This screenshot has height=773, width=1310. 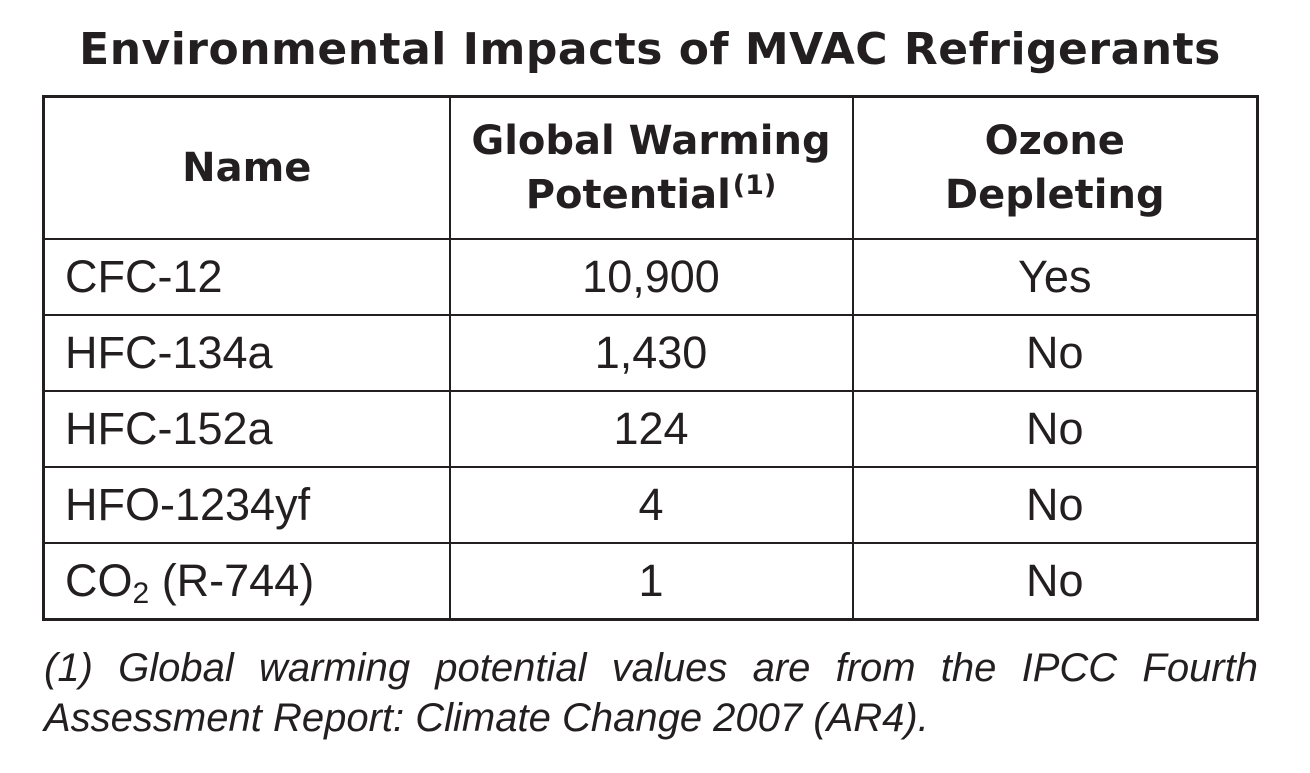 I want to click on ozone-depleting-cell: Yes, so click(x=1055, y=277).